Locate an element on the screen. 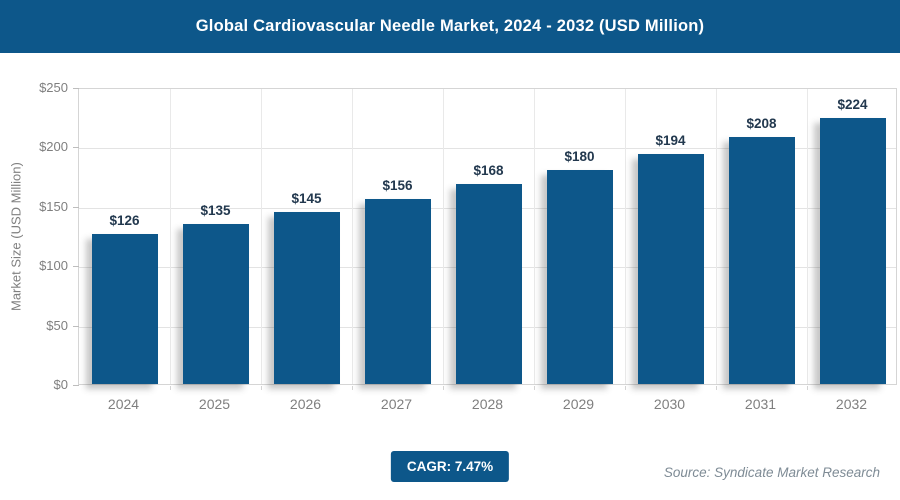 The width and height of the screenshot is (900, 500). bar-2024 is located at coordinates (124, 309).